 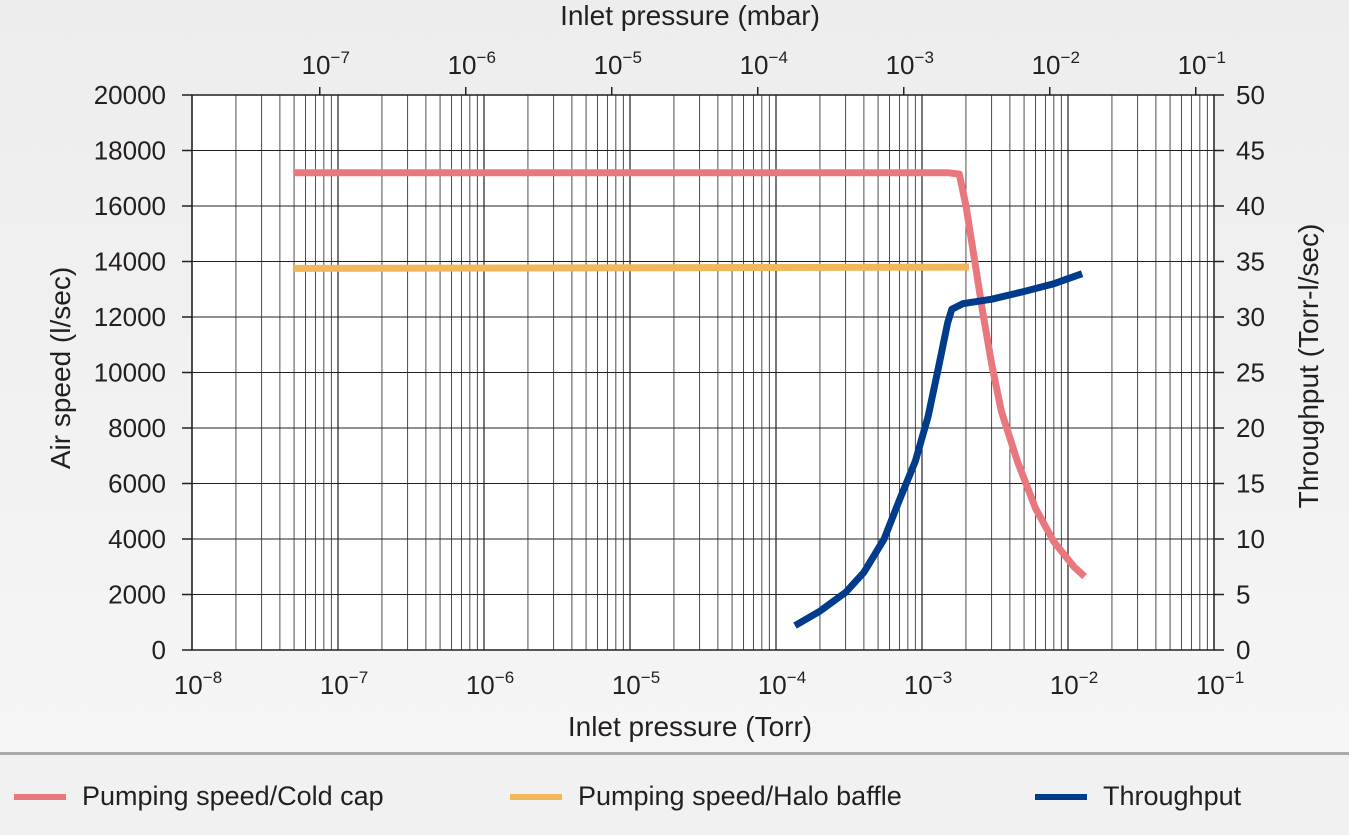 What do you see at coordinates (1061, 796) in the screenshot?
I see `legend-swatch-throughput` at bounding box center [1061, 796].